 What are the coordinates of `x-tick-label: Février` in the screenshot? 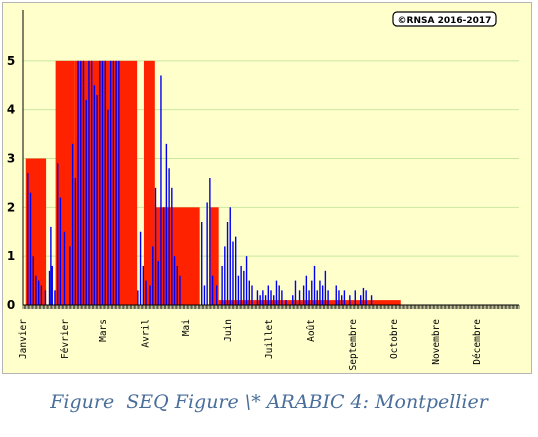 It's located at (65, 339).